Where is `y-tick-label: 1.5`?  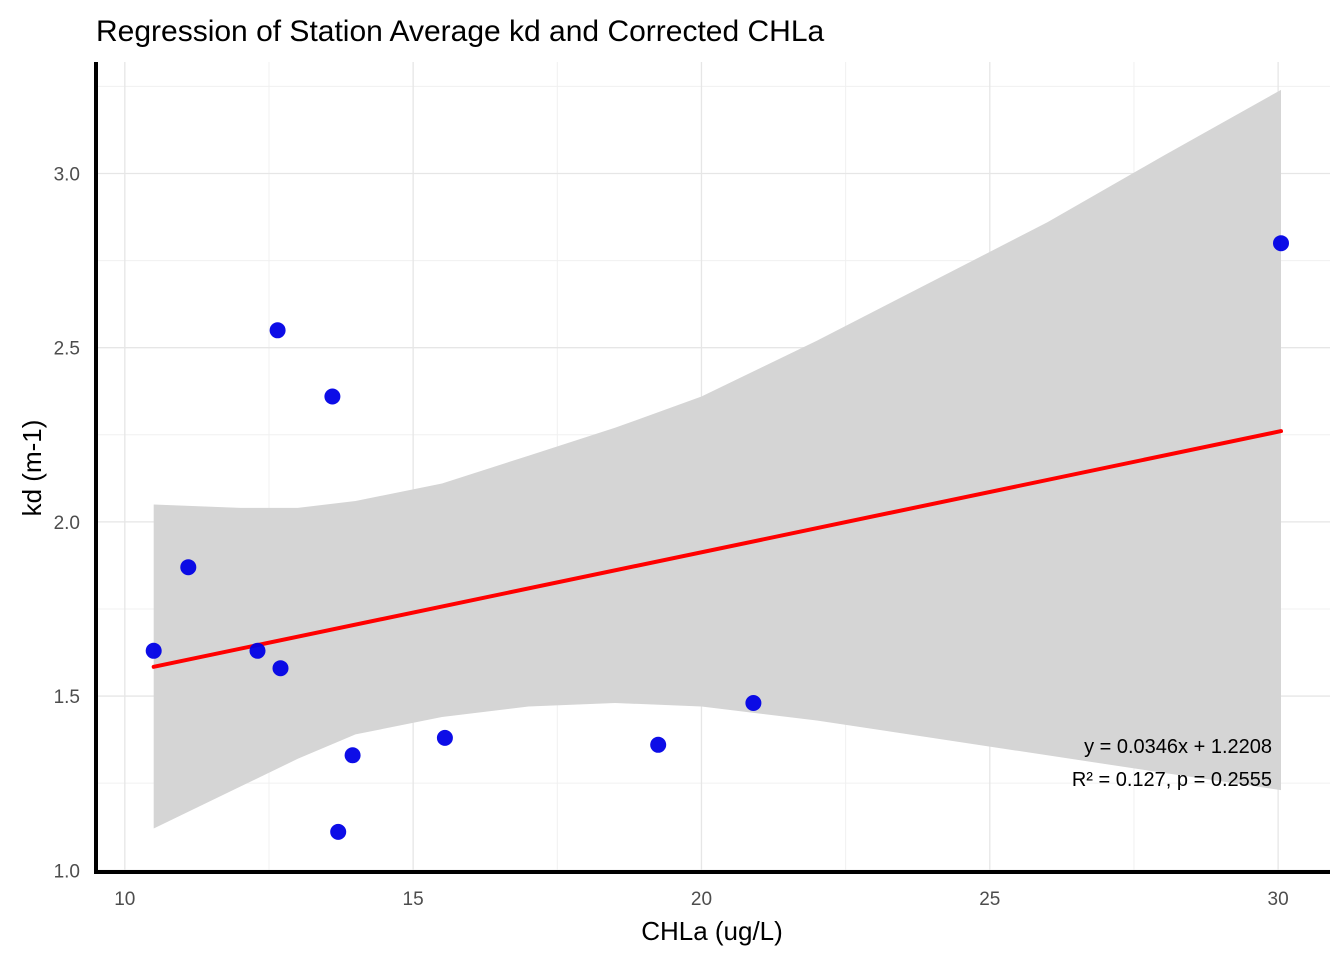 y-tick-label: 1.5 is located at coordinates (67, 697).